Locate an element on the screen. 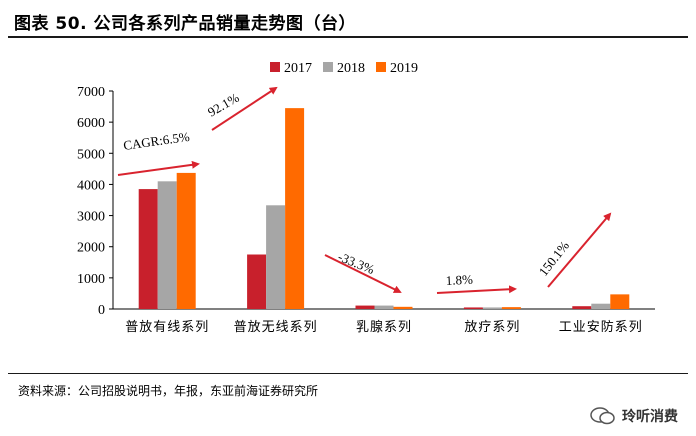 Image resolution: width=696 pixels, height=436 pixels. y-tick-label: 6000 is located at coordinates (91, 123).